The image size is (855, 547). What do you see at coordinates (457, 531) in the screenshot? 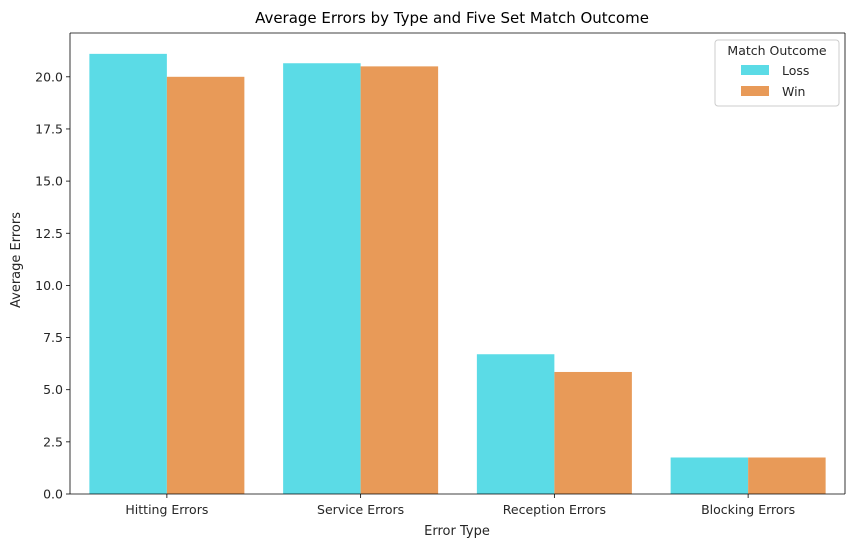
I see `x-axis-label: Error Type` at bounding box center [457, 531].